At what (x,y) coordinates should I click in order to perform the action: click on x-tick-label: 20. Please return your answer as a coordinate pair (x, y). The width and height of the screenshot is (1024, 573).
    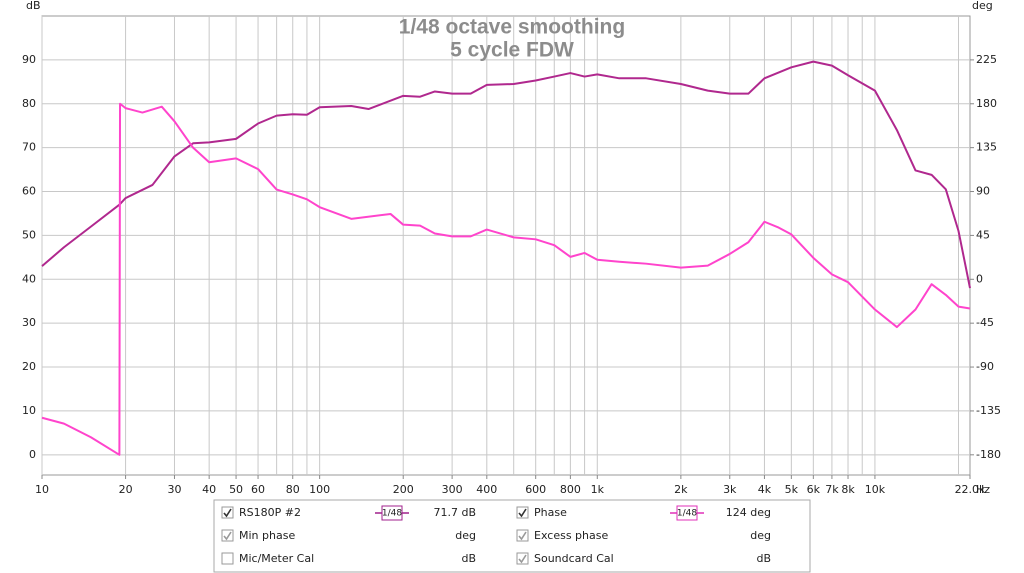
    Looking at the image, I should click on (126, 489).